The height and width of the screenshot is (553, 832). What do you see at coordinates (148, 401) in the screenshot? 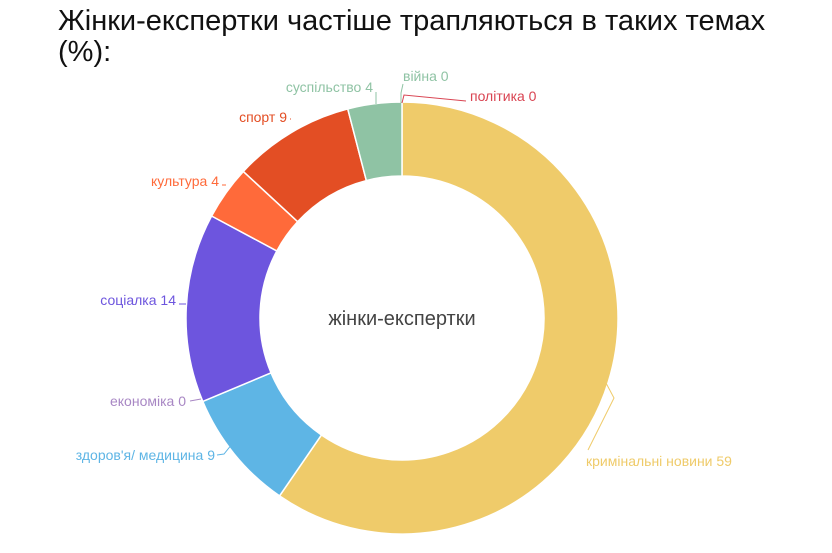
I see `slice-label-2: економіка 0` at bounding box center [148, 401].